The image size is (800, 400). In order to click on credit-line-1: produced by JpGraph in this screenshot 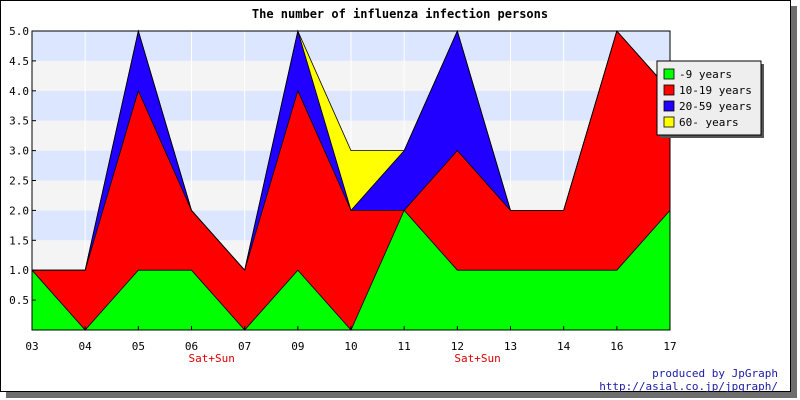, I will do `click(715, 373)`.